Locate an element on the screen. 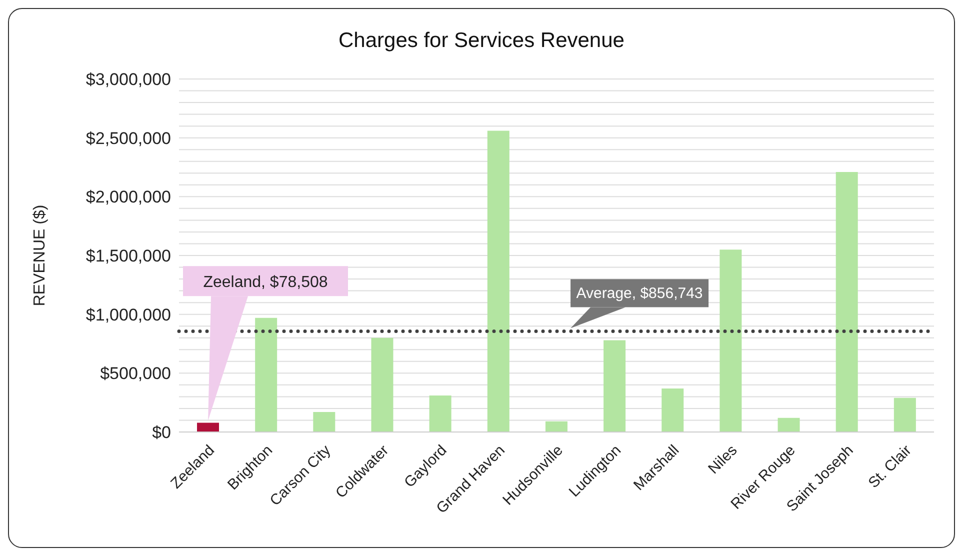  y-tick-label: $3,000,000 is located at coordinates (128, 80).